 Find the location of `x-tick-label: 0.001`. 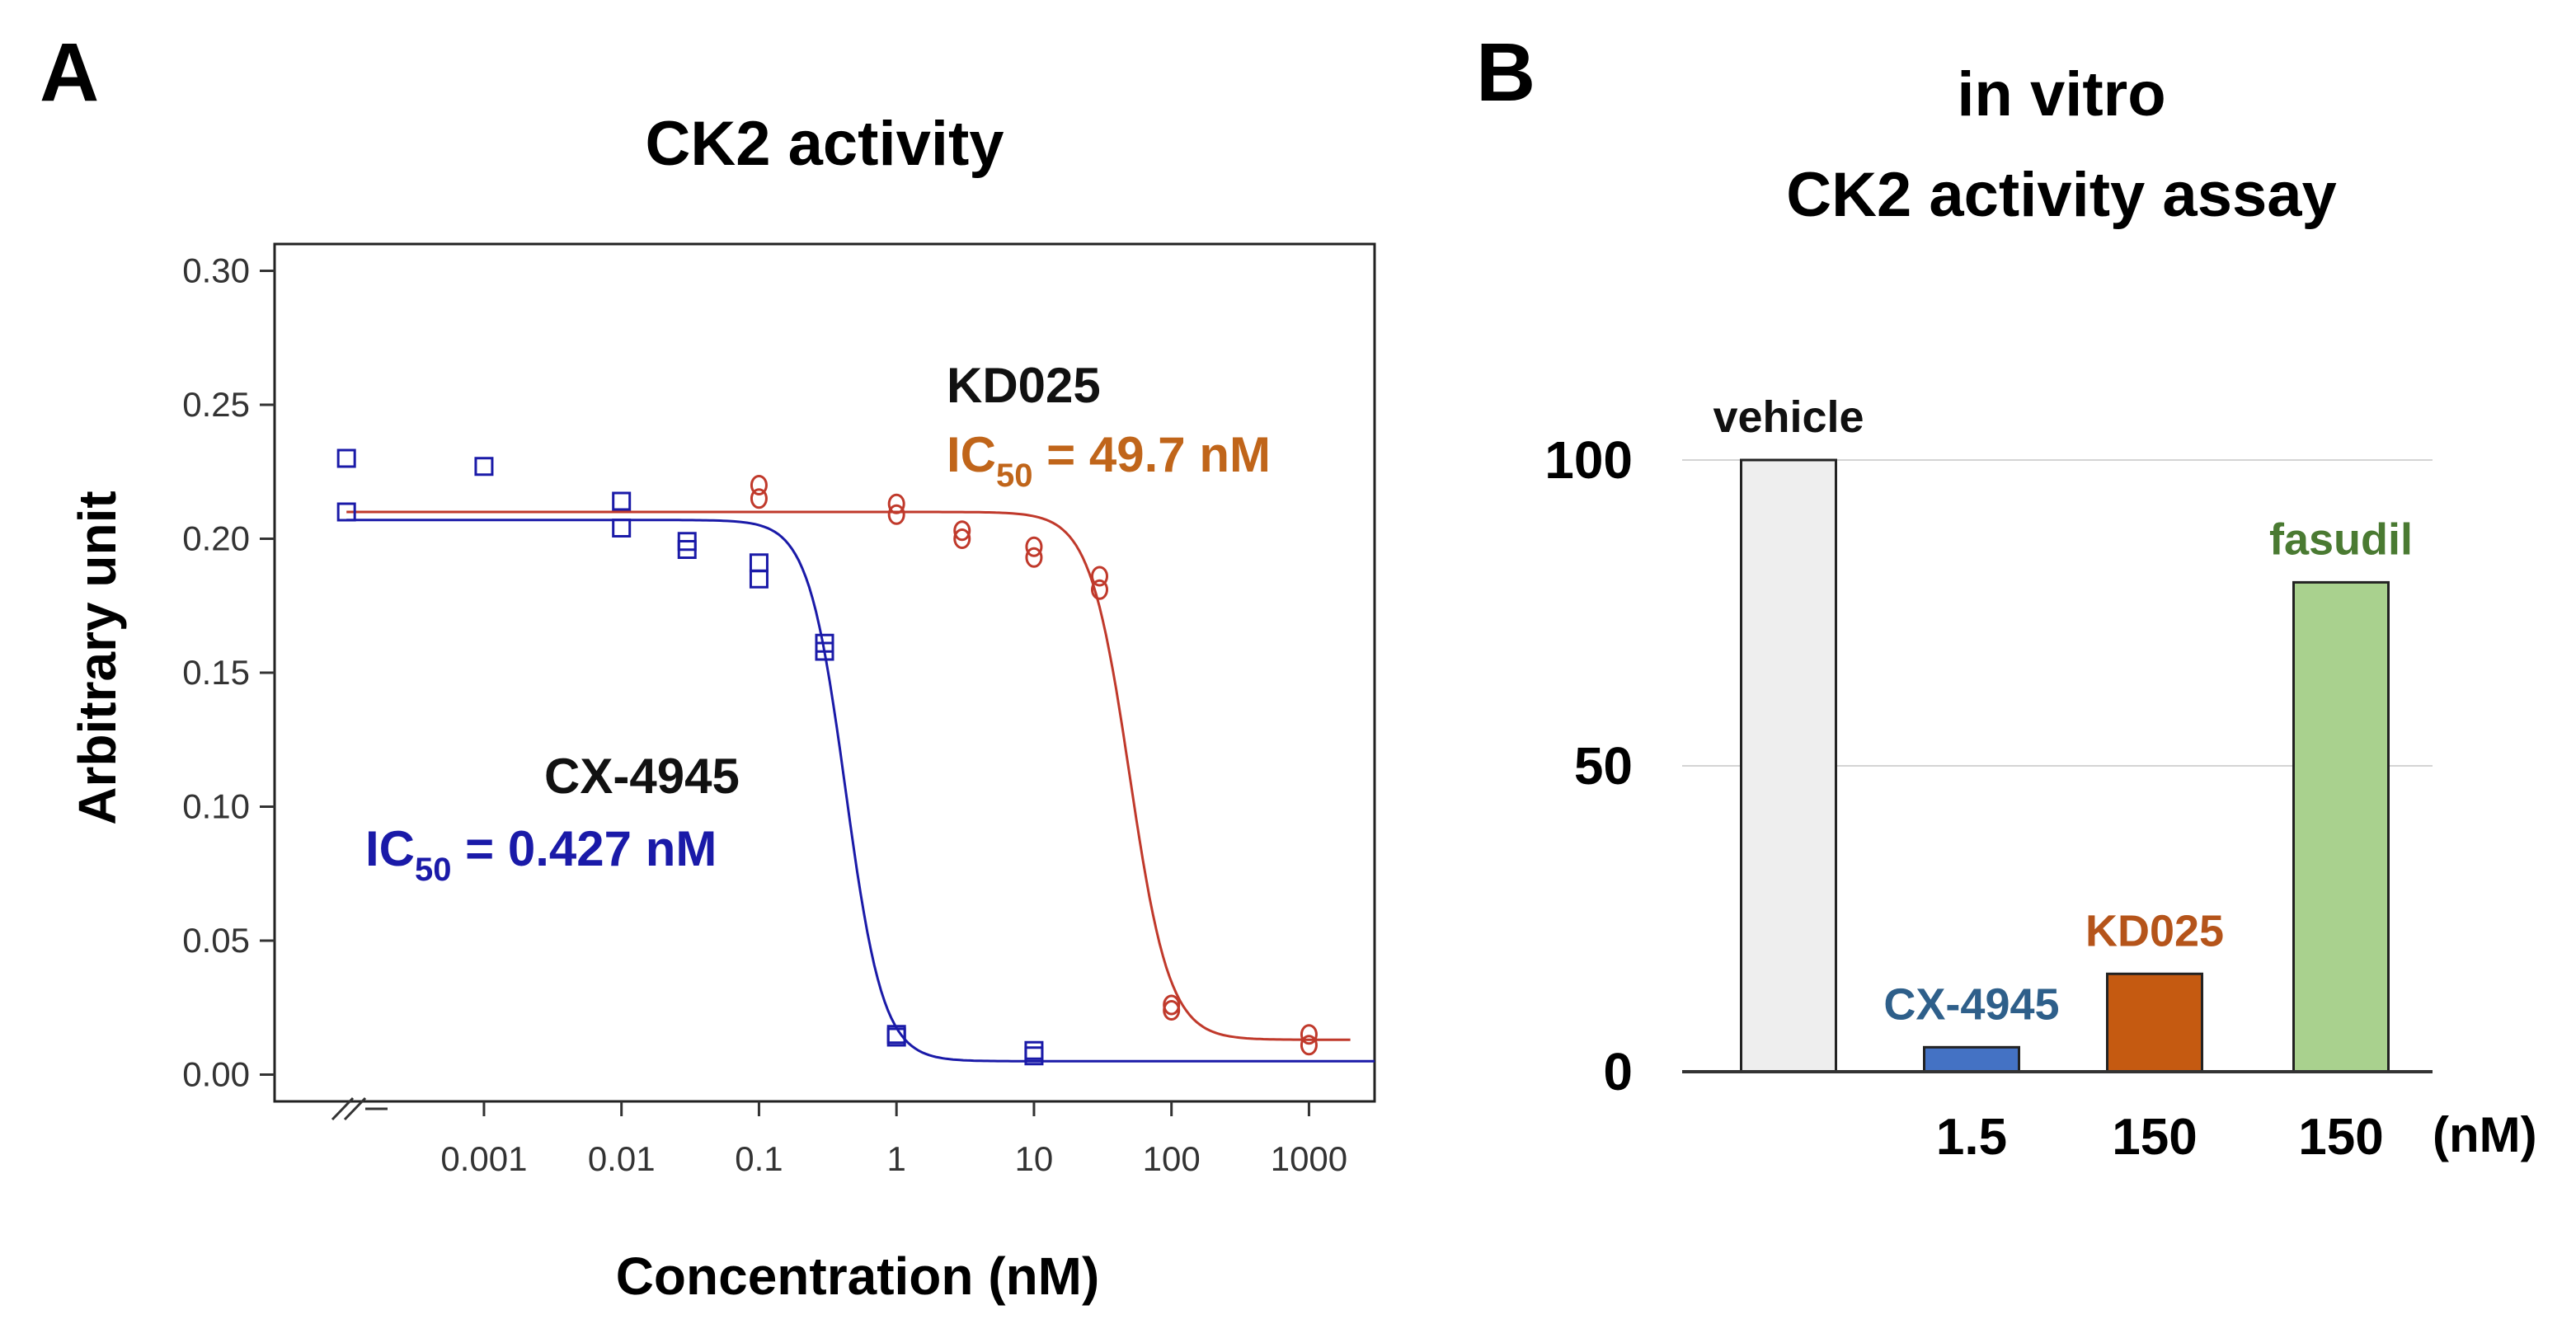

x-tick-label: 0.001 is located at coordinates (483, 1158).